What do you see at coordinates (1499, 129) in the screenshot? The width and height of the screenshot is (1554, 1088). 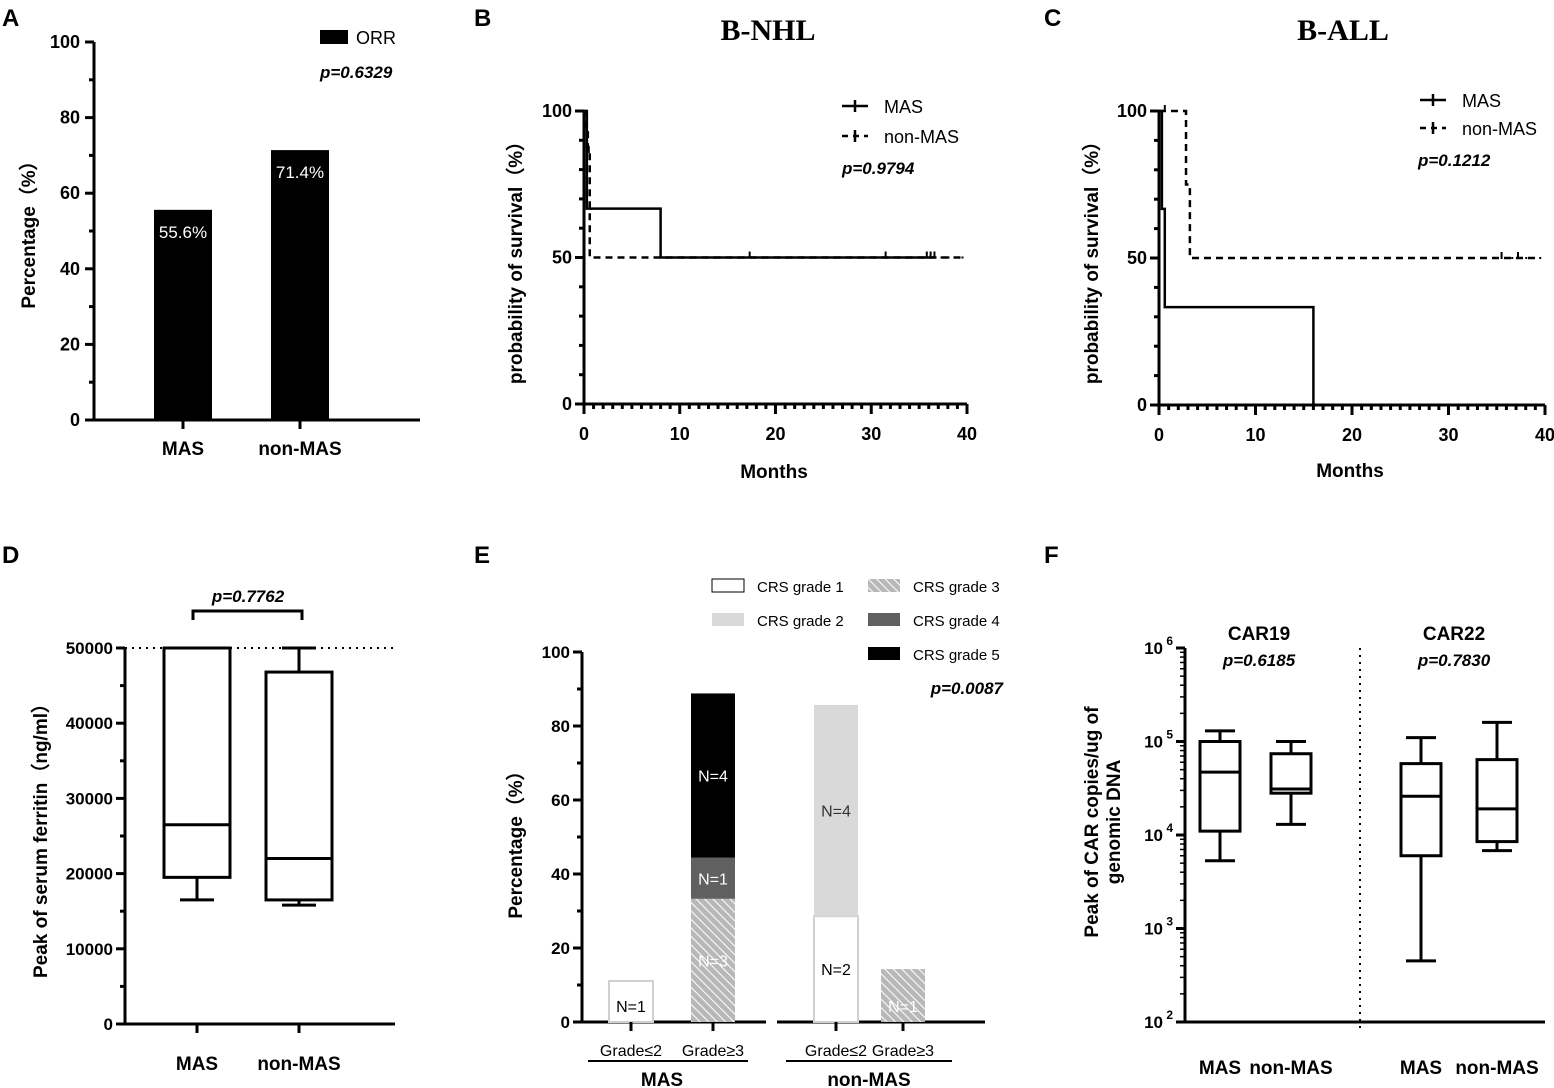 I see `panel-c-legend-nonmas-label: non-MAS` at bounding box center [1499, 129].